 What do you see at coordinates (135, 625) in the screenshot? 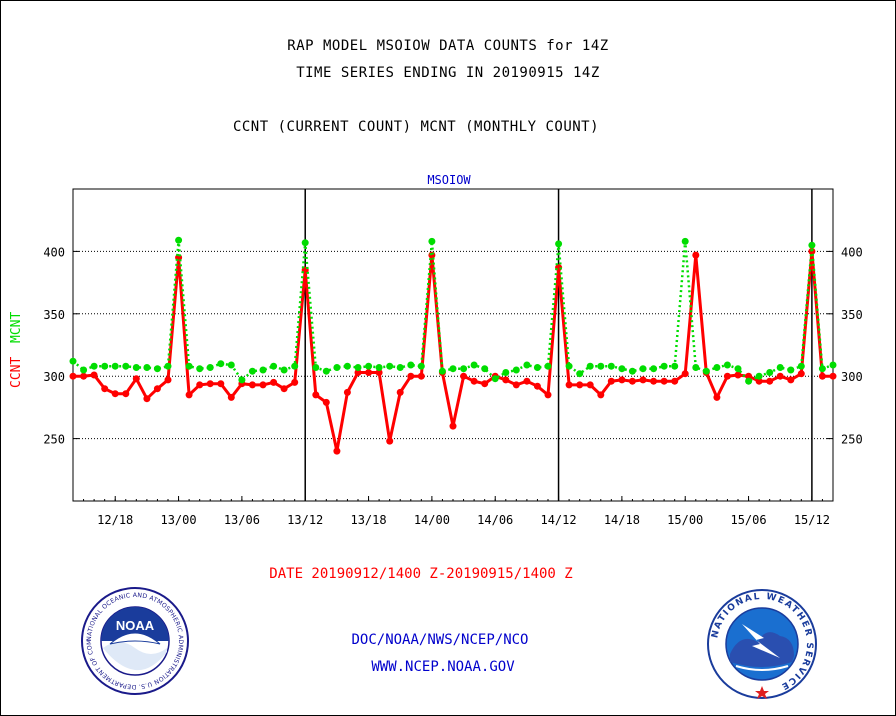
I see `noaa-logo-label: NOAA` at bounding box center [135, 625].